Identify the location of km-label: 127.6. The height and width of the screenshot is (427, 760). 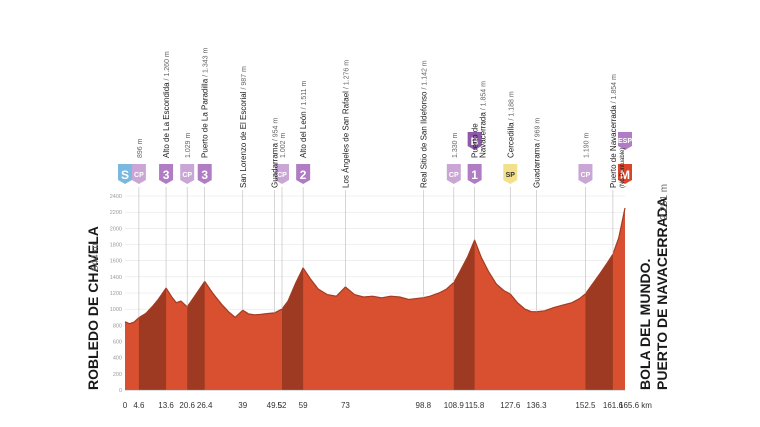
(510, 405).